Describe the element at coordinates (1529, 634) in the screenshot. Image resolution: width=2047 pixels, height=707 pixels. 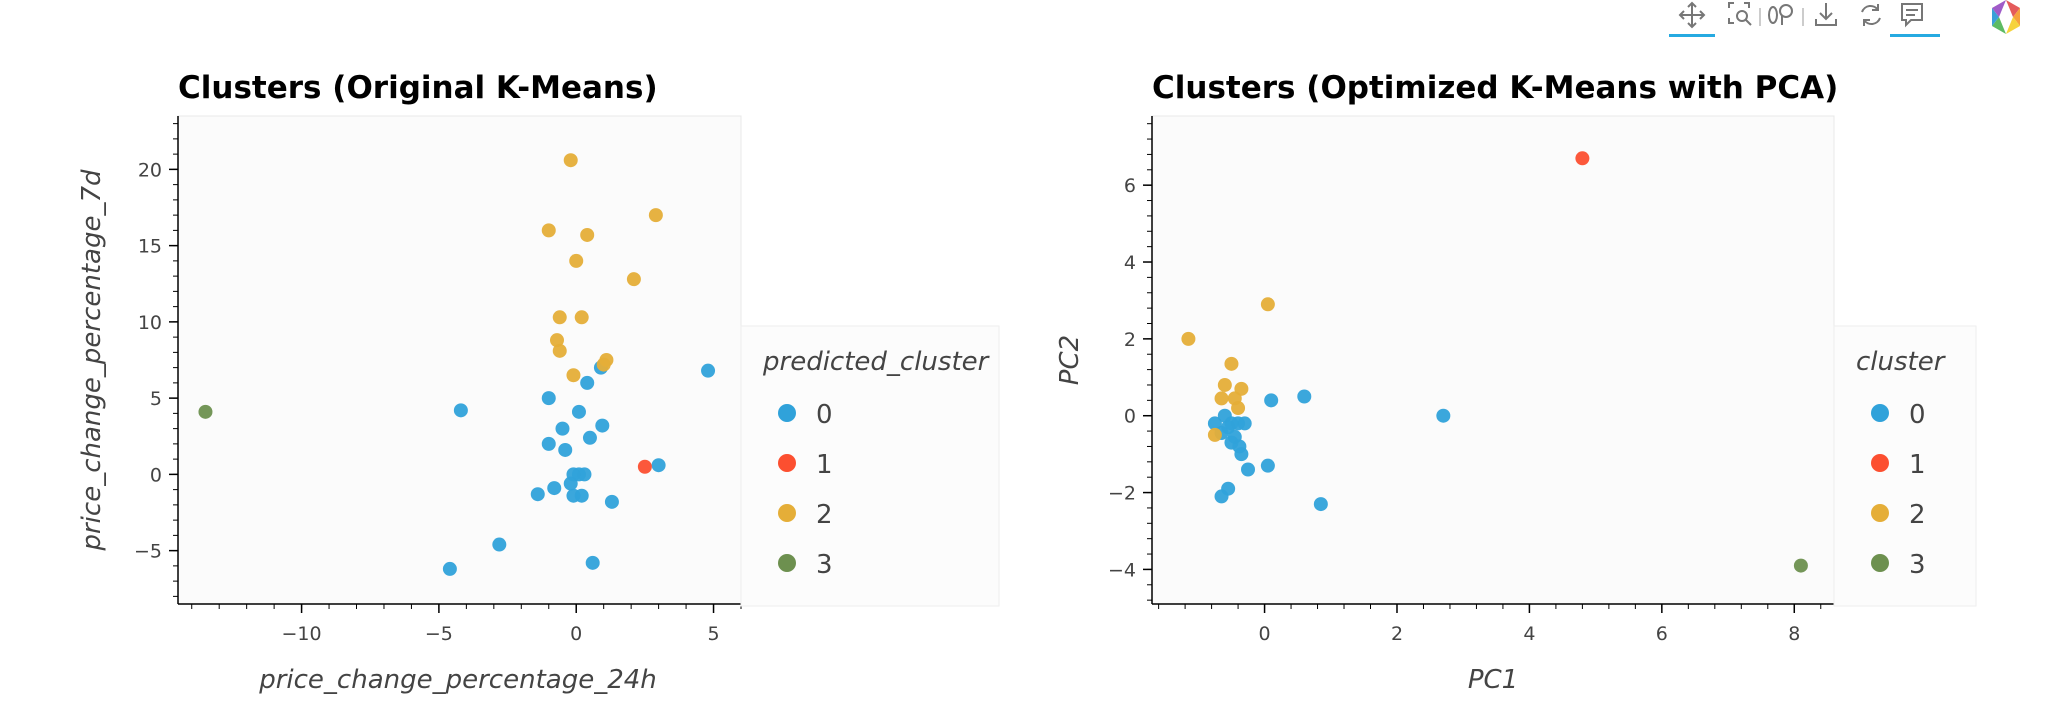
I see `x-tick-label: 4` at that location.